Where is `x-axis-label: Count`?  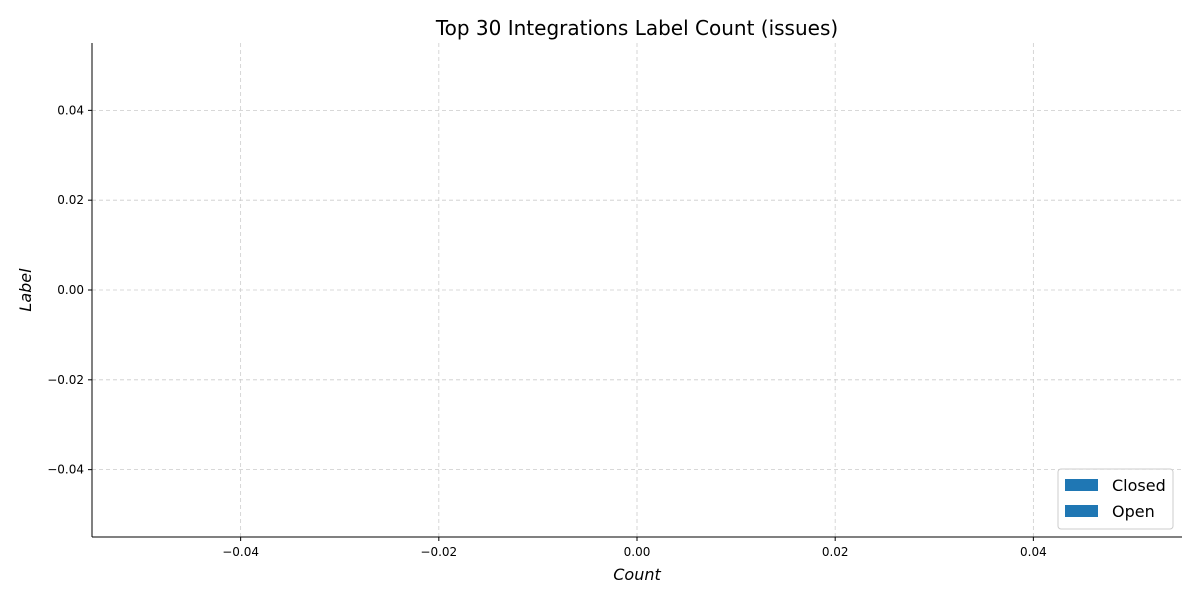
x-axis-label: Count is located at coordinates (637, 574).